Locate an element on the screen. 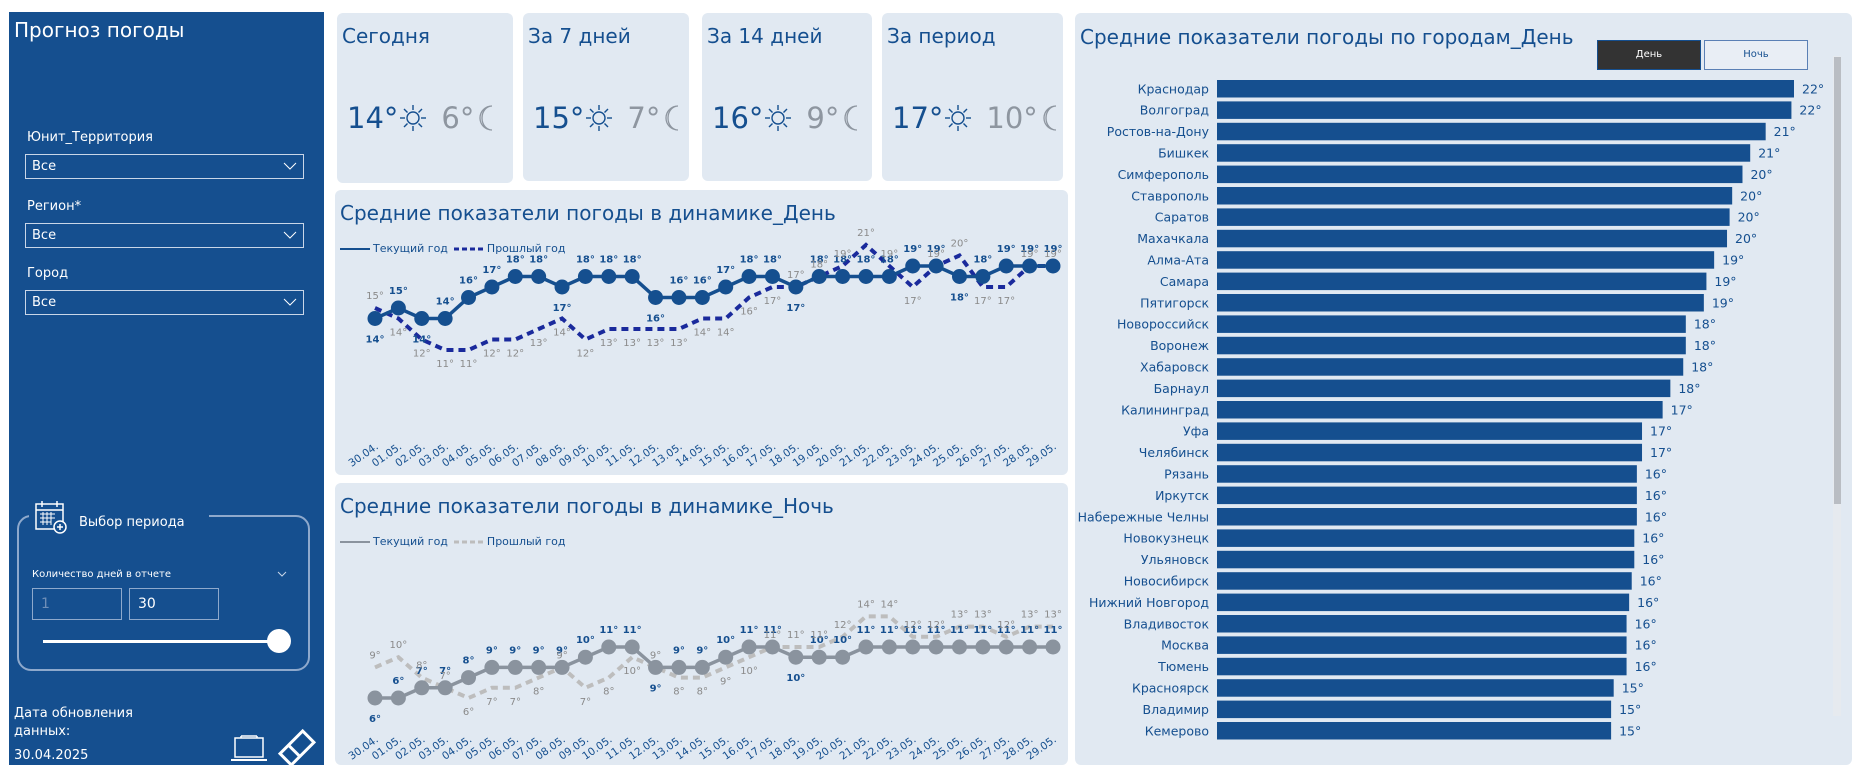  toggle-day-button: День is located at coordinates (1649, 55).